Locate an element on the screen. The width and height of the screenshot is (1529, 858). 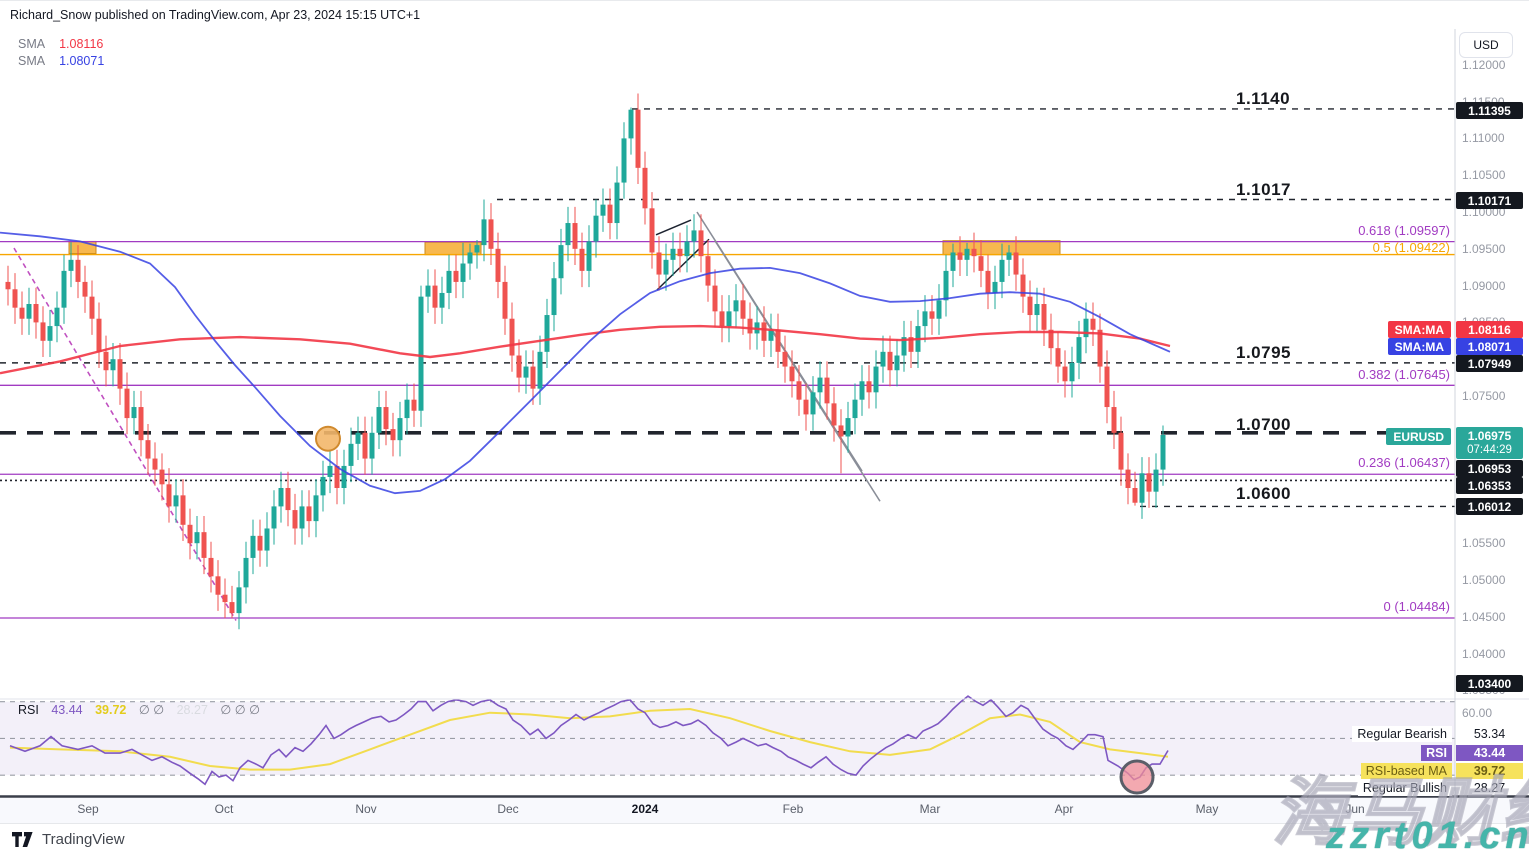
rsi-row-value: 43.44 is located at coordinates (1489, 753).